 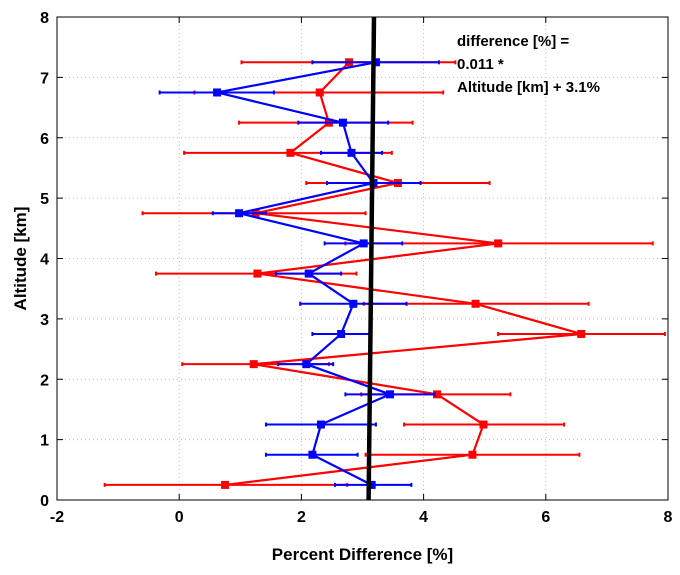 I want to click on fit-line, so click(x=371, y=258).